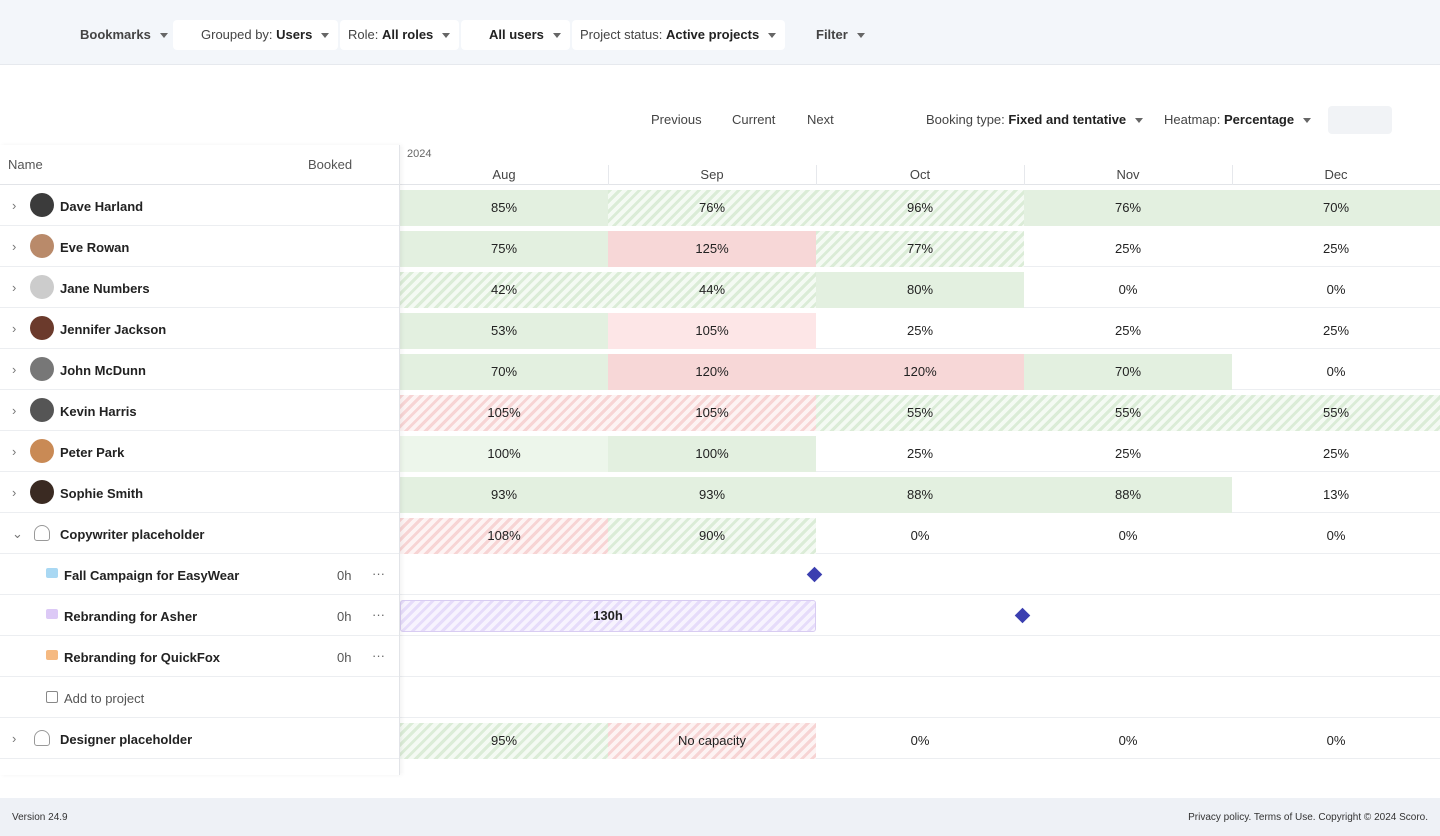 Image resolution: width=1440 pixels, height=836 pixels. I want to click on filter: Grouped by: Users, so click(256, 35).